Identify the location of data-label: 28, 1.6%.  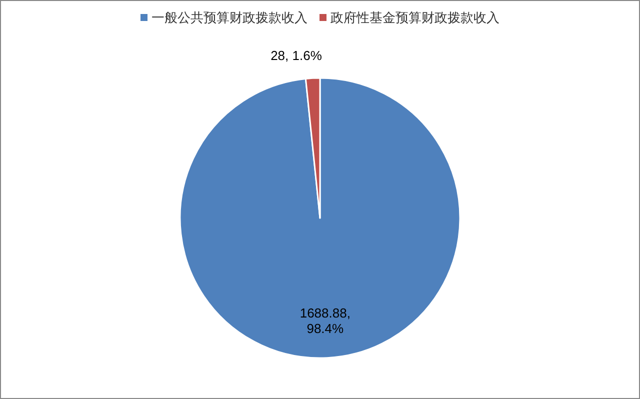
(296, 56).